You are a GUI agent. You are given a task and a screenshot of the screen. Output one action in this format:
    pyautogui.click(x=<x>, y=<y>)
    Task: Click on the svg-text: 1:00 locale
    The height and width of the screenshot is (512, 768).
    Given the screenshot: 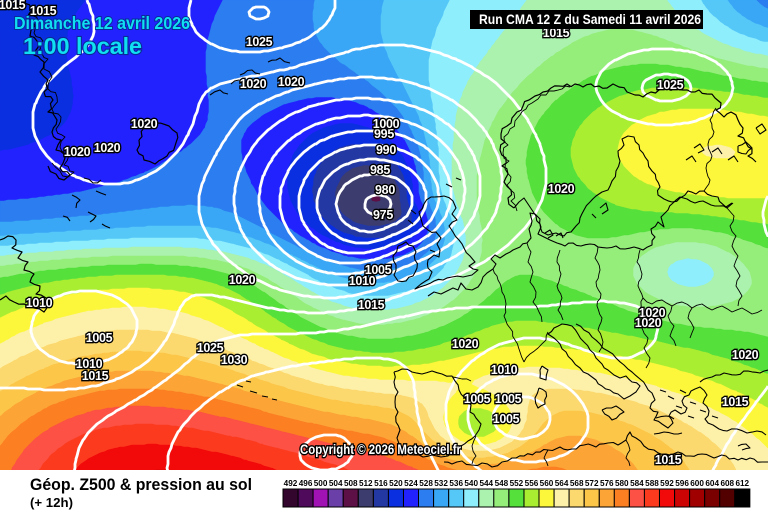 What is the action you would take?
    pyautogui.click(x=82, y=46)
    